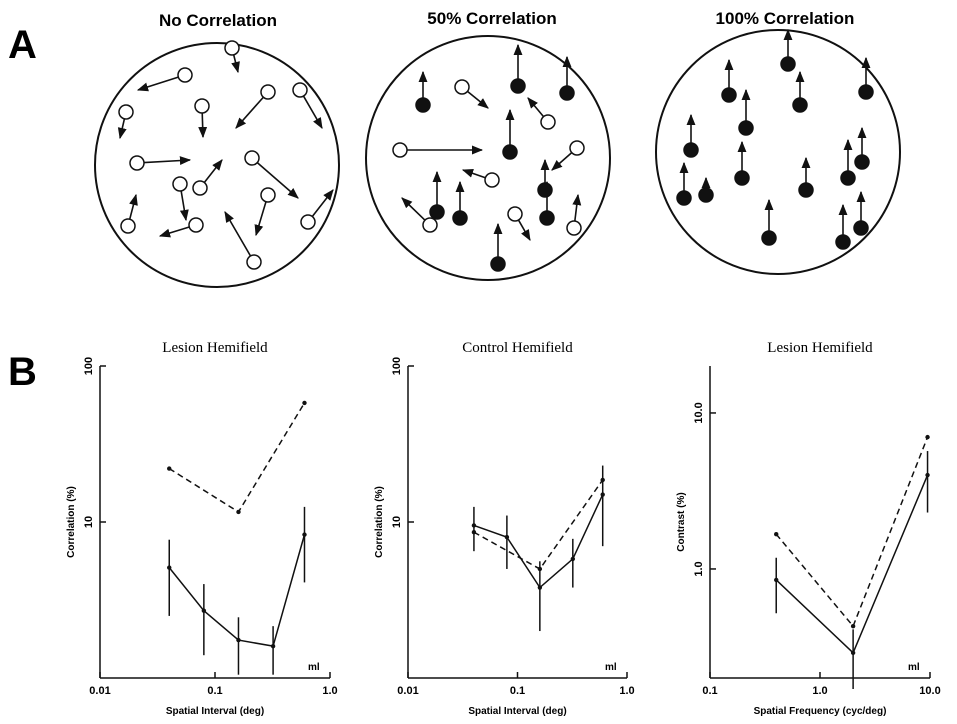  What do you see at coordinates (22, 372) in the screenshot?
I see `panel-label: B` at bounding box center [22, 372].